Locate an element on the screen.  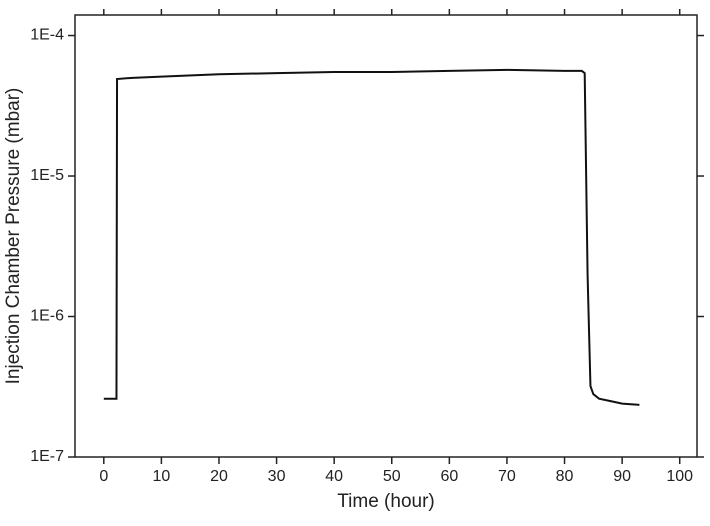
y-tick-label: 1E-4 is located at coordinates (47, 35).